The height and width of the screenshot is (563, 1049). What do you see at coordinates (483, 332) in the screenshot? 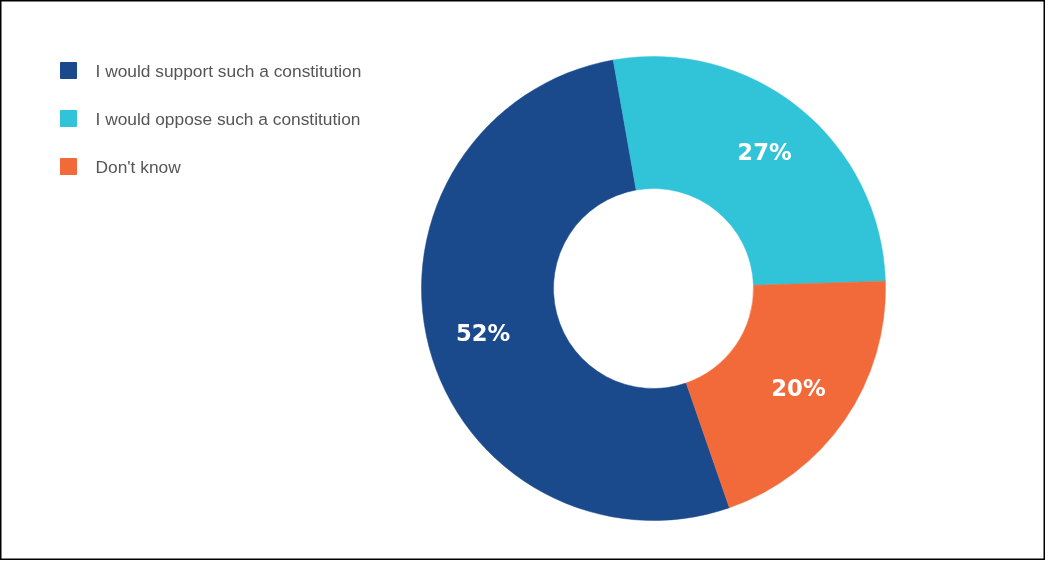
I see `data-label: 52%` at bounding box center [483, 332].